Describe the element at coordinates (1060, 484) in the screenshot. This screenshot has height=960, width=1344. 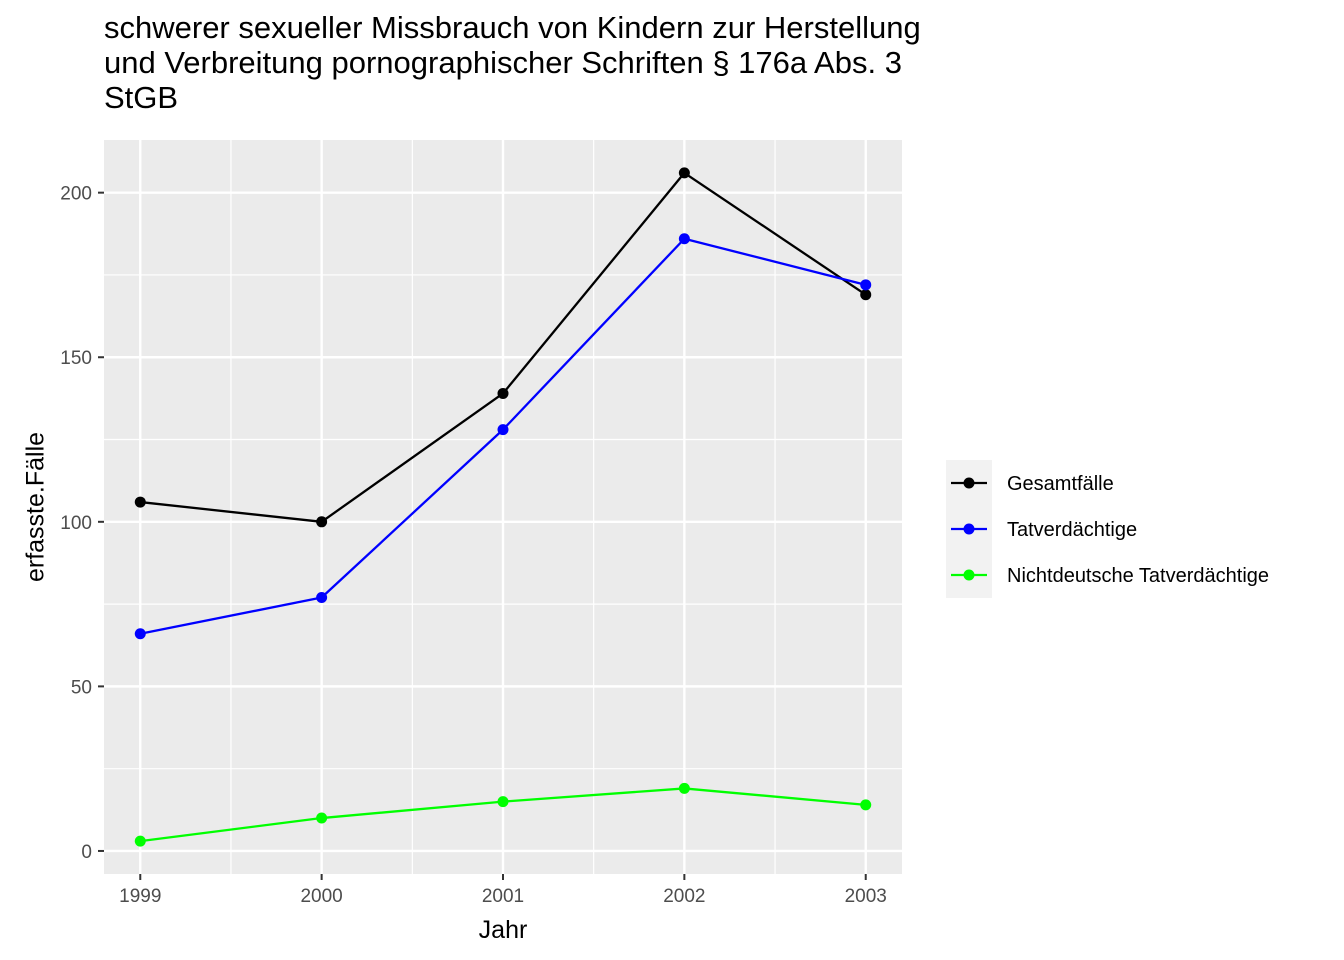
I see `legend-label: Gesamtfälle` at that location.